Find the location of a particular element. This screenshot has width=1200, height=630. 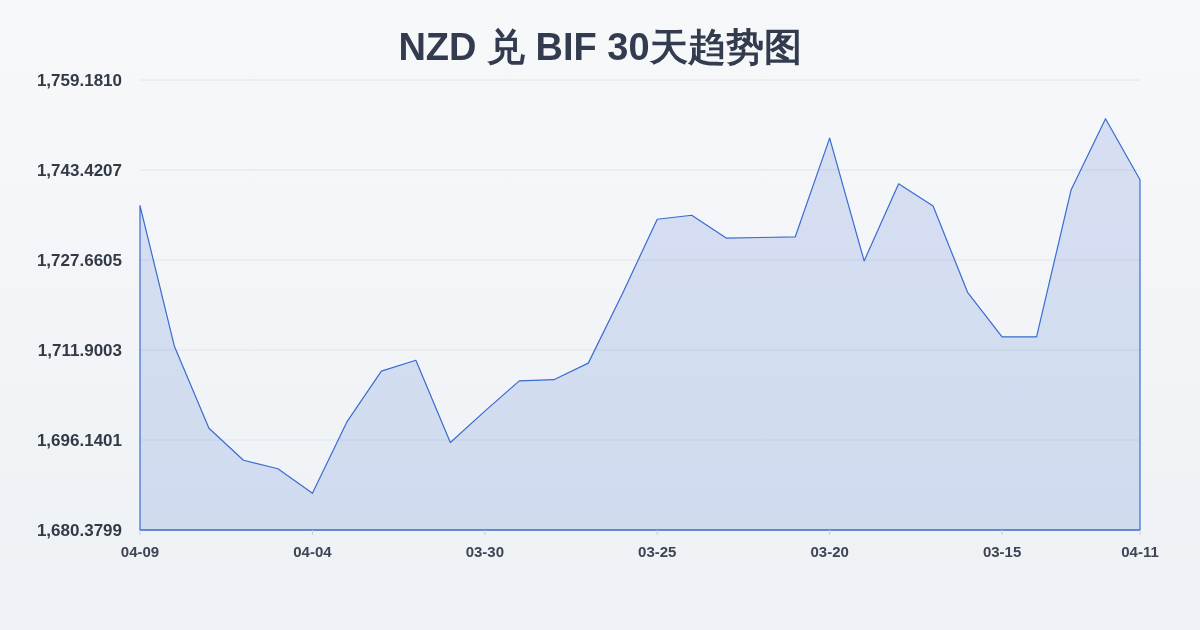

y-tick-label: 1,680.3799 is located at coordinates (79, 530).